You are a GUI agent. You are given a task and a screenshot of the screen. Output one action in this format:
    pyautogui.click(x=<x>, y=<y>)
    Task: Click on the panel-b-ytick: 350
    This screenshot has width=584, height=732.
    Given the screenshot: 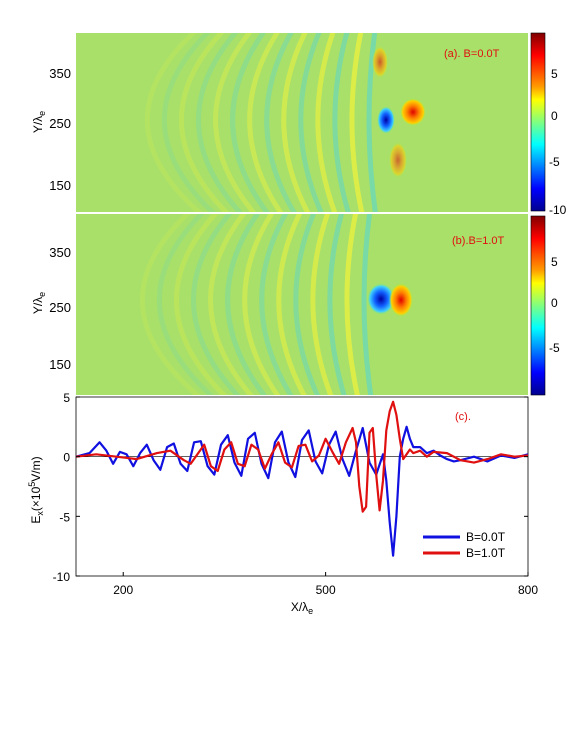 What is the action you would take?
    pyautogui.click(x=60, y=252)
    